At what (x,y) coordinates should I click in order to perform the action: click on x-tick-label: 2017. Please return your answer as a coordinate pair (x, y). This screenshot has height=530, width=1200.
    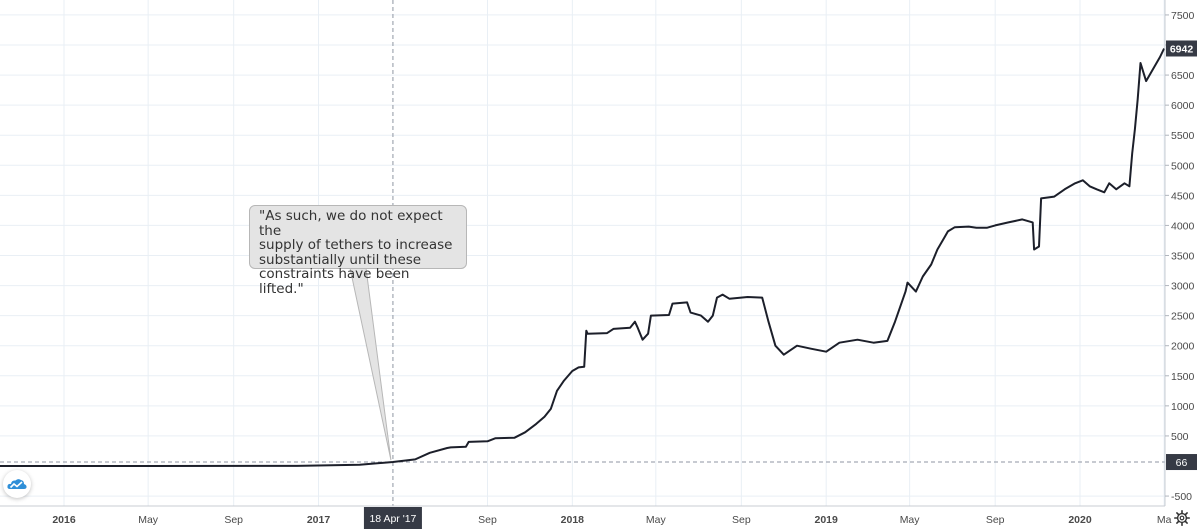
    Looking at the image, I should click on (319, 520).